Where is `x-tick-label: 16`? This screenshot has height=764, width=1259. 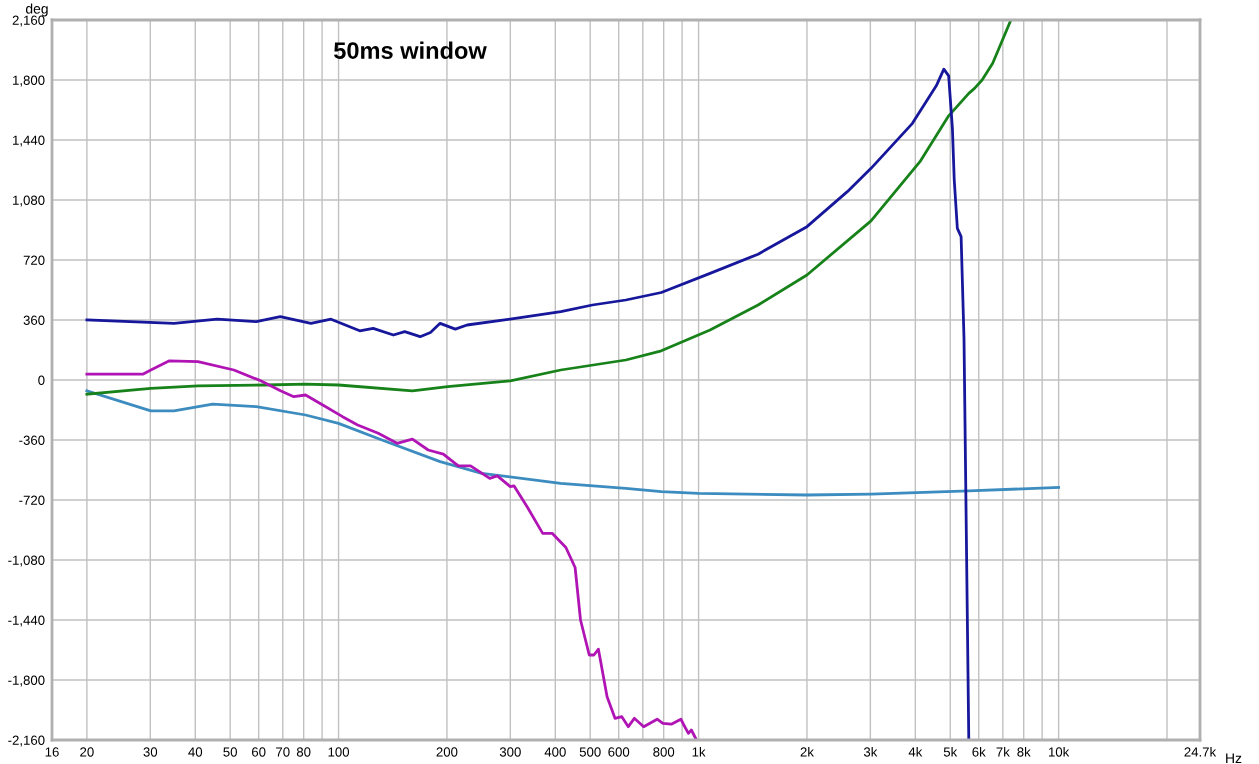
x-tick-label: 16 is located at coordinates (52, 752).